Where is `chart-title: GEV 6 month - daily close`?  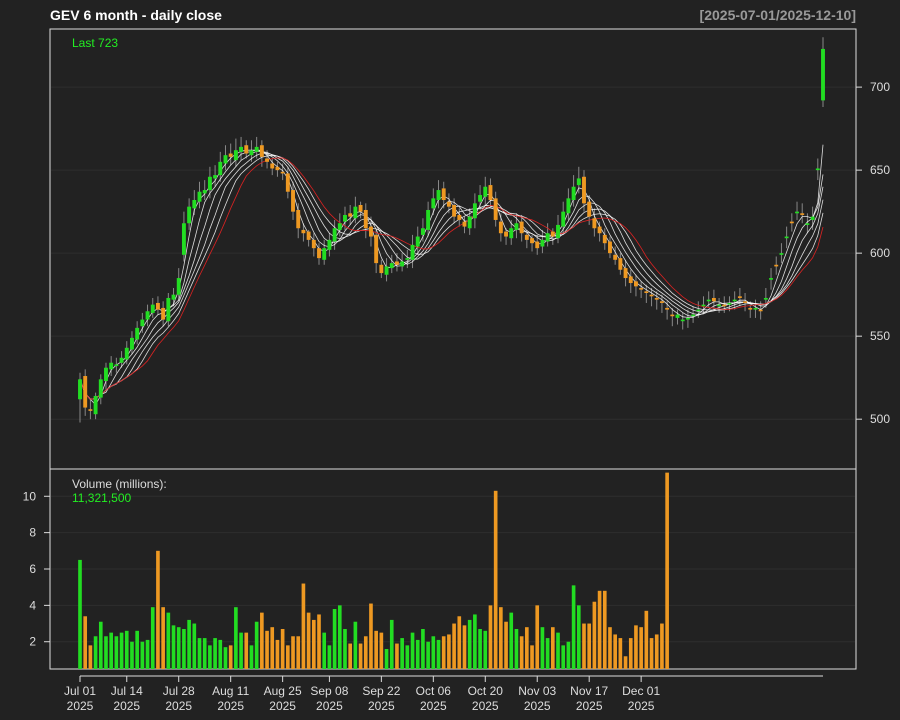
chart-title: GEV 6 month - daily close is located at coordinates (136, 15).